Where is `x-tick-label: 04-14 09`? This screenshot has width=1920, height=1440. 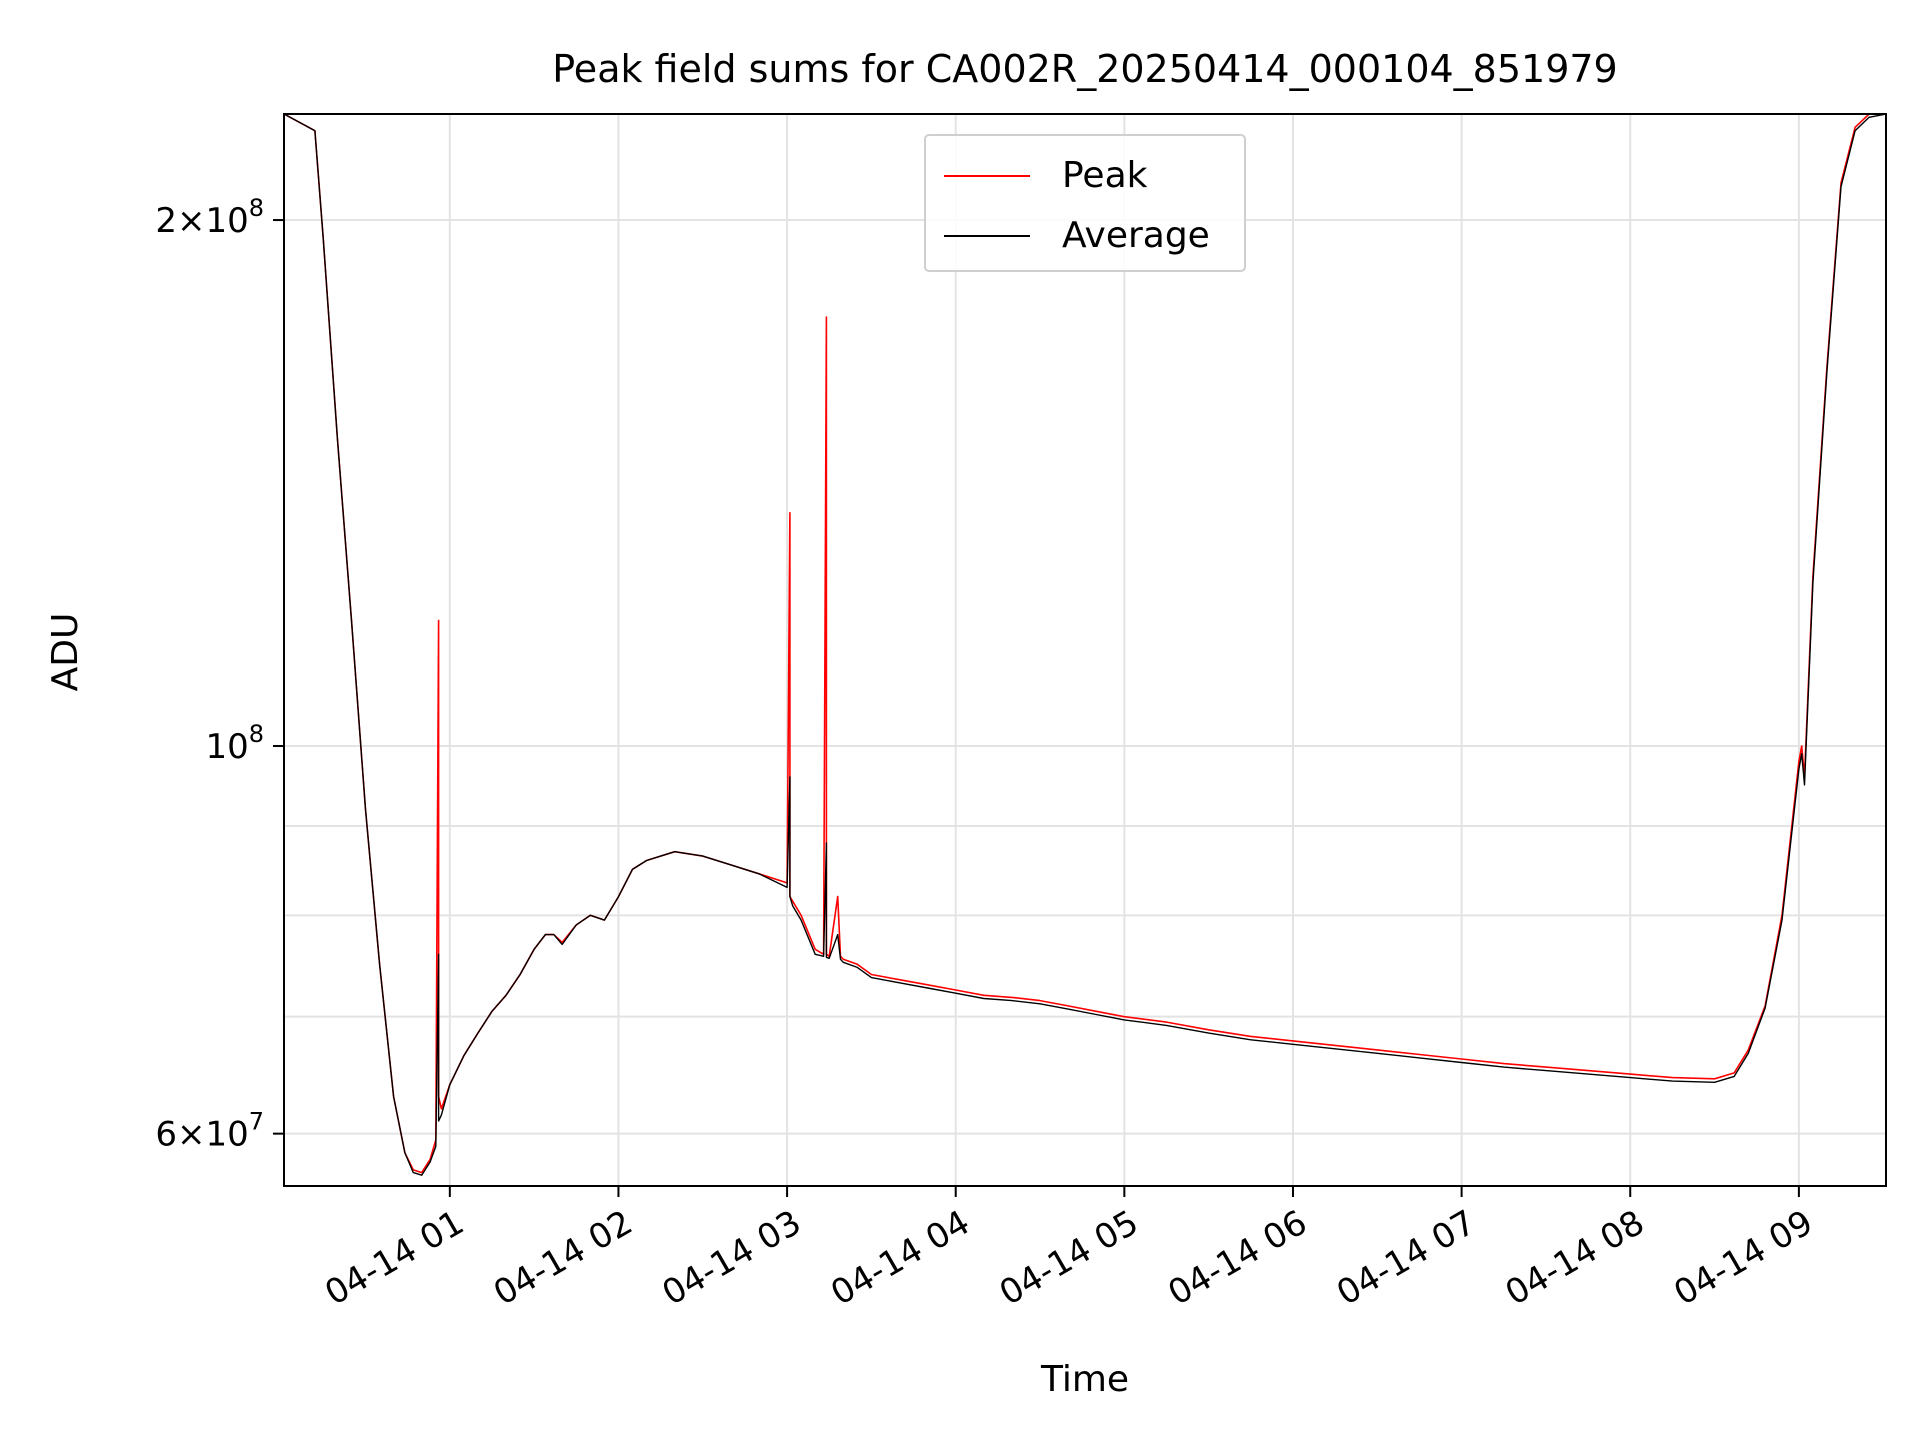 x-tick-label: 04-14 09 is located at coordinates (1743, 1258).